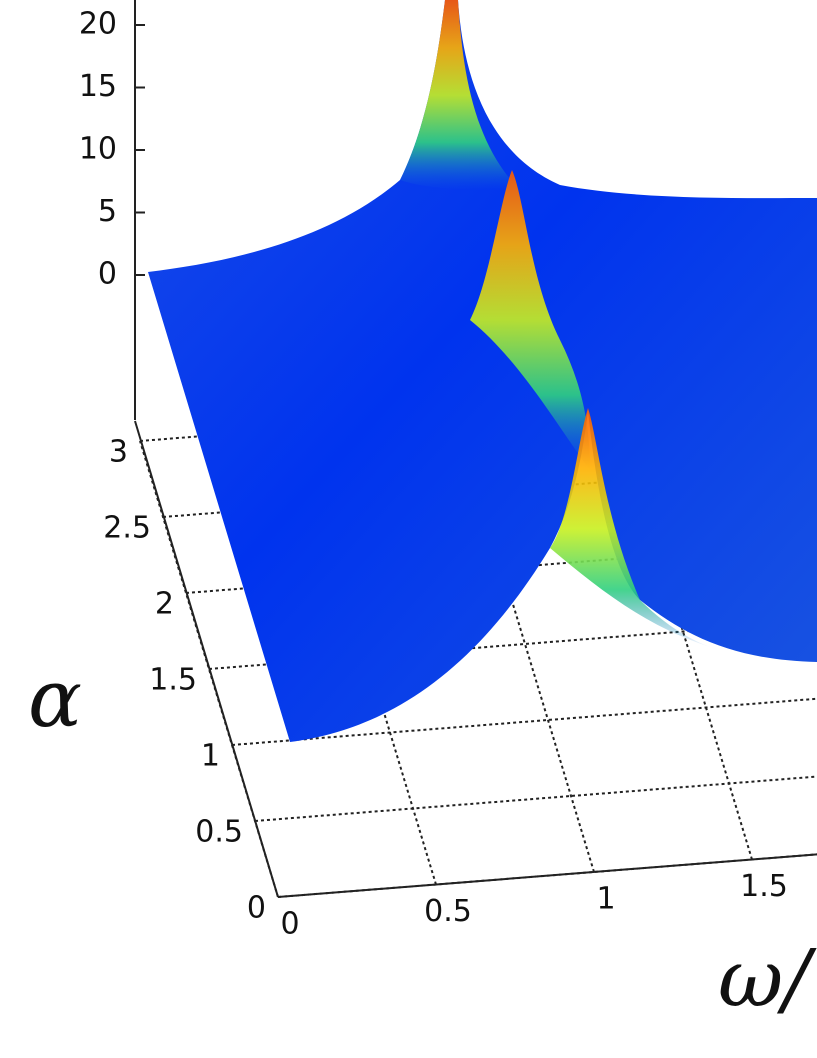  I want to click on y-axis, so click(206, 659).